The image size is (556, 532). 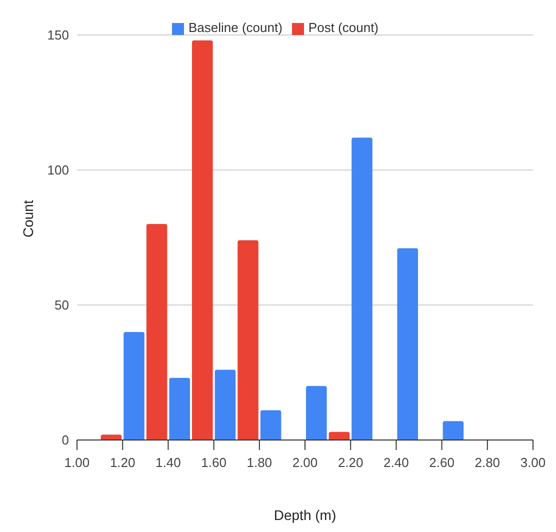 What do you see at coordinates (305, 462) in the screenshot?
I see `x-tick-label: 2.00` at bounding box center [305, 462].